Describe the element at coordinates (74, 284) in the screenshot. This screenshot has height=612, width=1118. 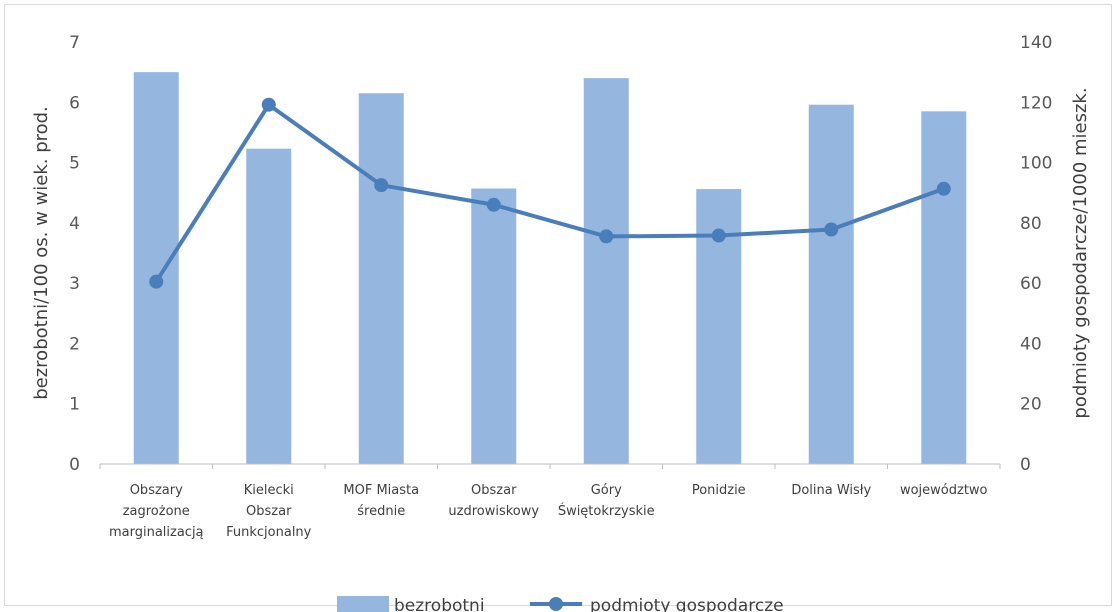
I see `left-tick-label: 3` at that location.